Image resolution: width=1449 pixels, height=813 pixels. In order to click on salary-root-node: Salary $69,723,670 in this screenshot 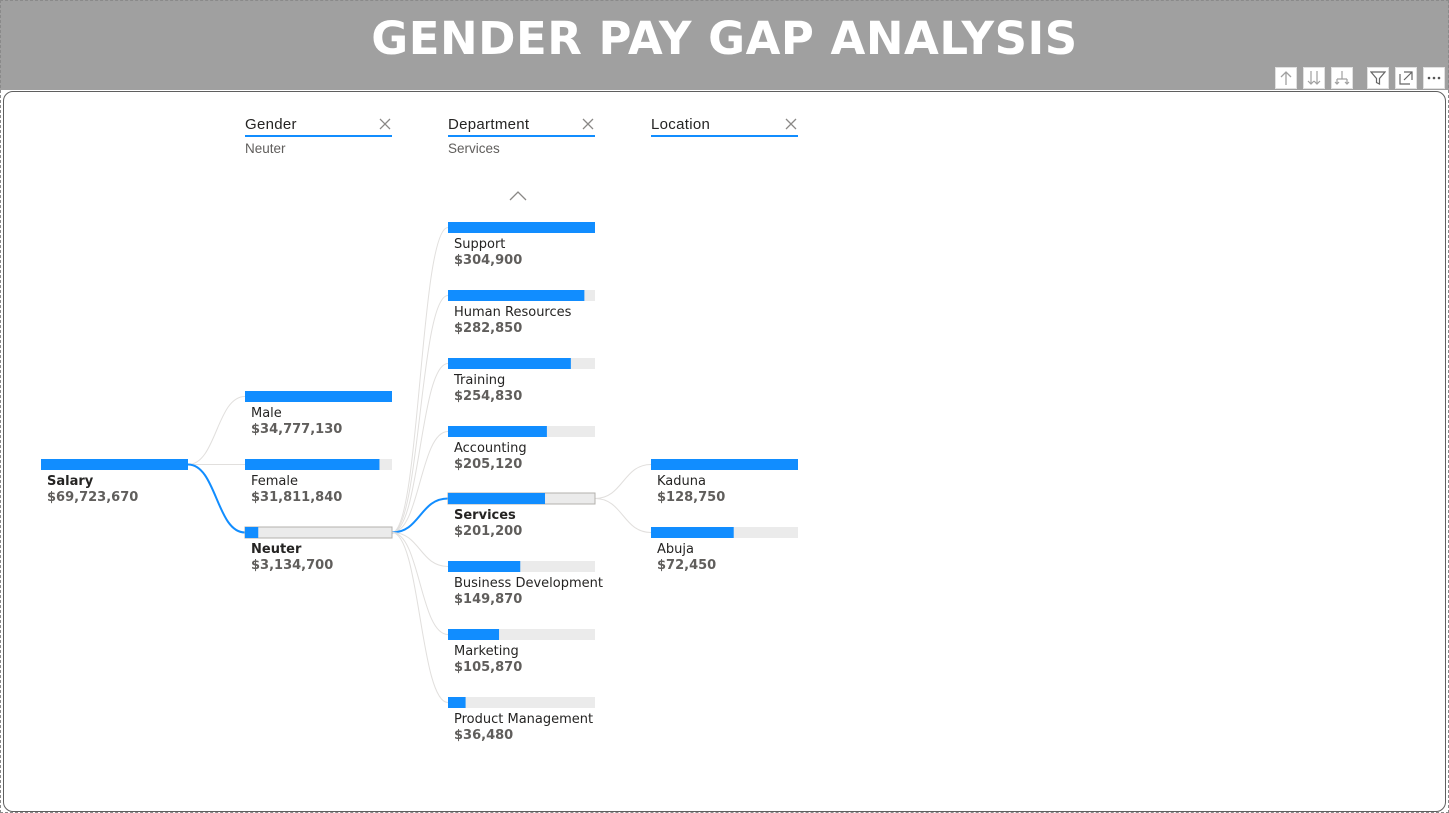, I will do `click(92, 490)`.